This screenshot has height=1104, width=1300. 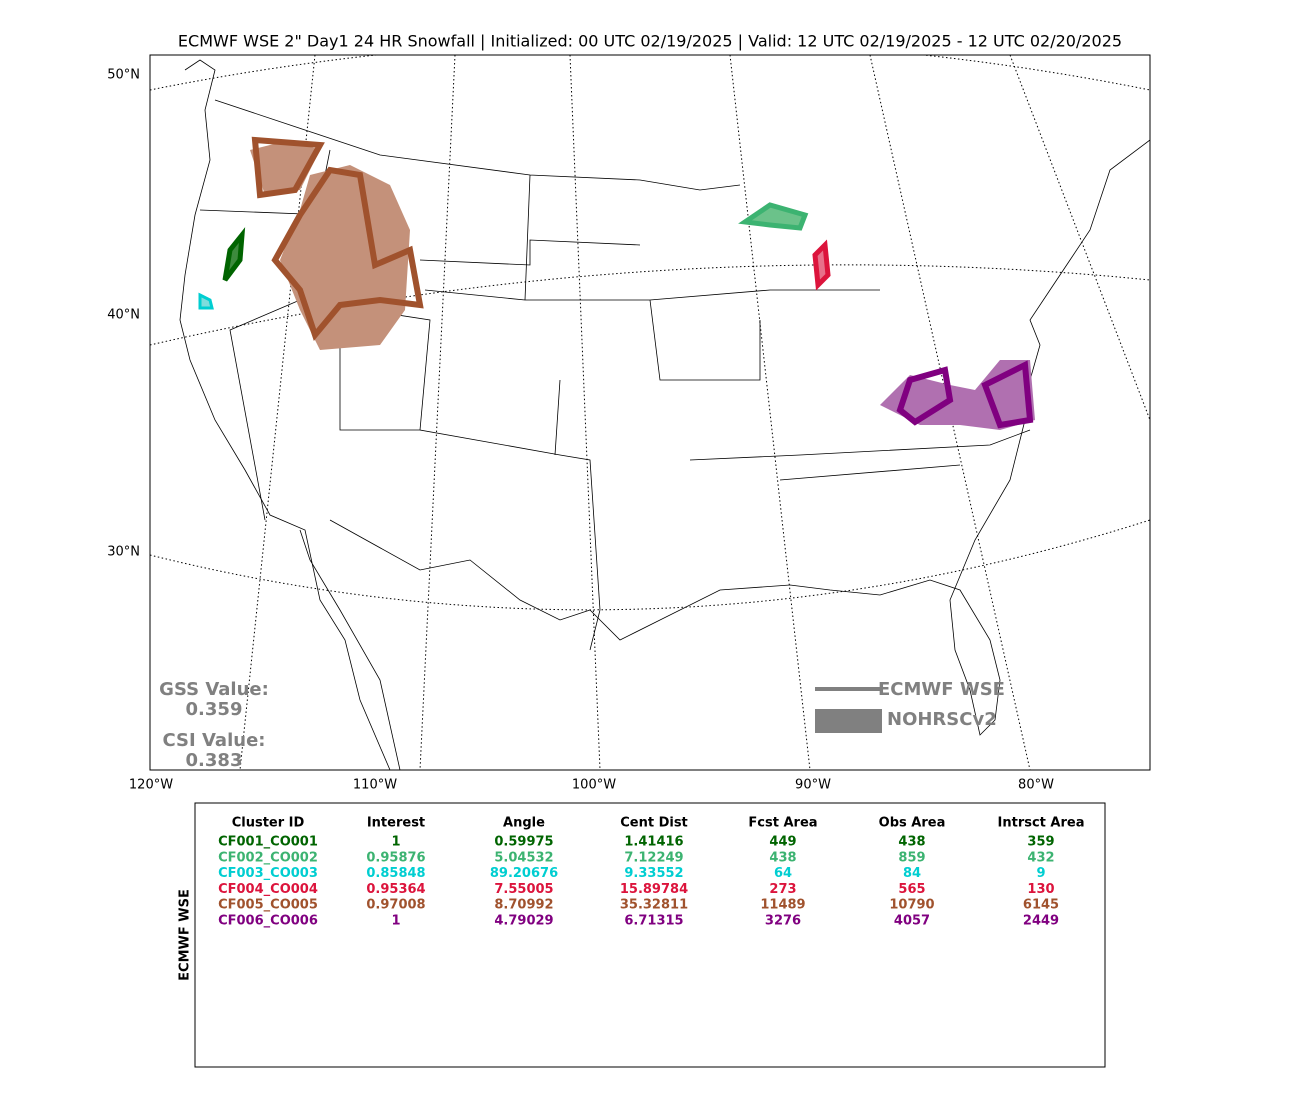 I want to click on table-cell: 0.95876, so click(x=395, y=857).